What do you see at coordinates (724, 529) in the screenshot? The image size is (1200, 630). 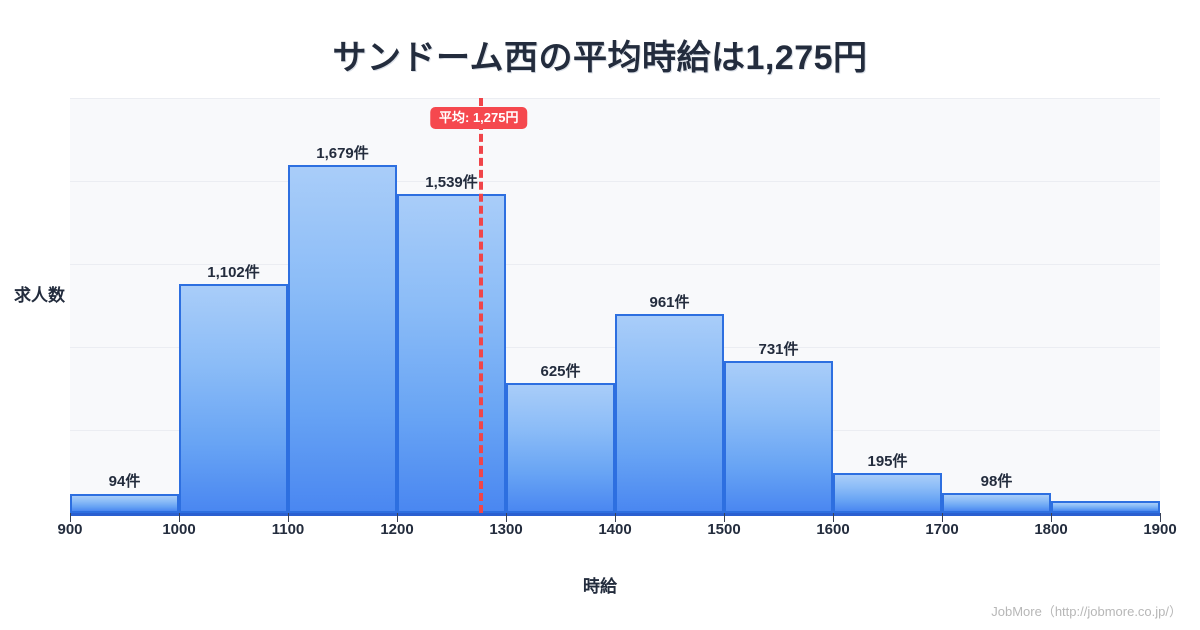 I see `x-axis-tick-label: 1500` at bounding box center [724, 529].